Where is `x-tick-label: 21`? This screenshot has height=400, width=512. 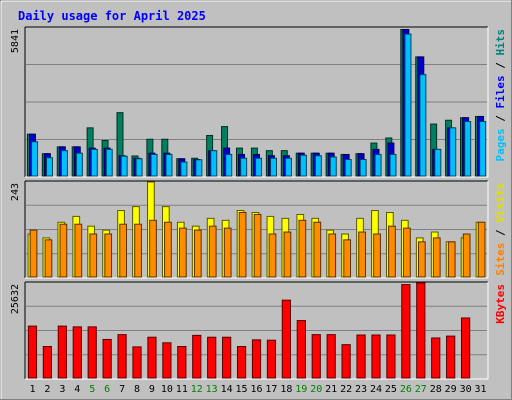 x-tick-label: 21 is located at coordinates (331, 389).